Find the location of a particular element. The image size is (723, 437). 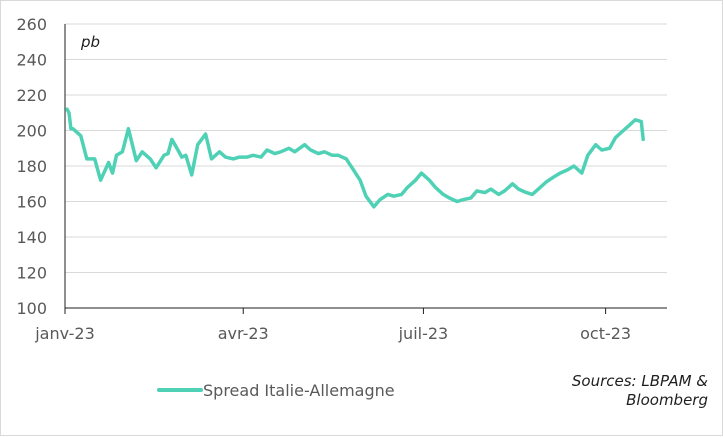

y-tick-label: 140 is located at coordinates (31, 237).